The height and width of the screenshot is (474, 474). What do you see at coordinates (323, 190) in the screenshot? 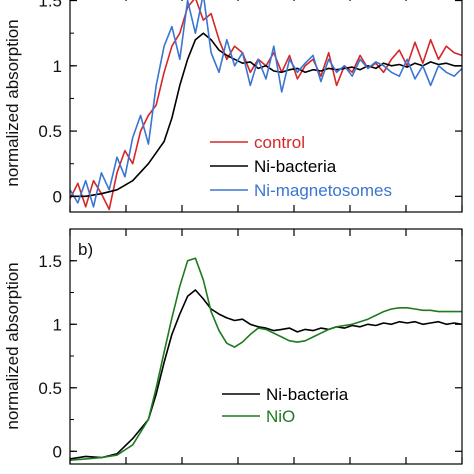
I see `legend-label: Ni-magnetosomes` at bounding box center [323, 190].